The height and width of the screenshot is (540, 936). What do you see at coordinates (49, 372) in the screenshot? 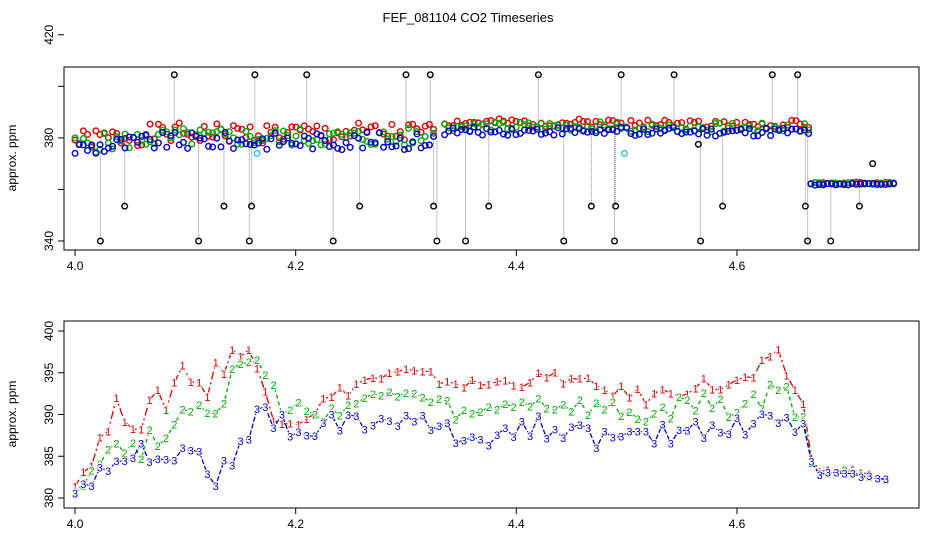
I see `bottom-y-tick-label: 395` at bounding box center [49, 372].